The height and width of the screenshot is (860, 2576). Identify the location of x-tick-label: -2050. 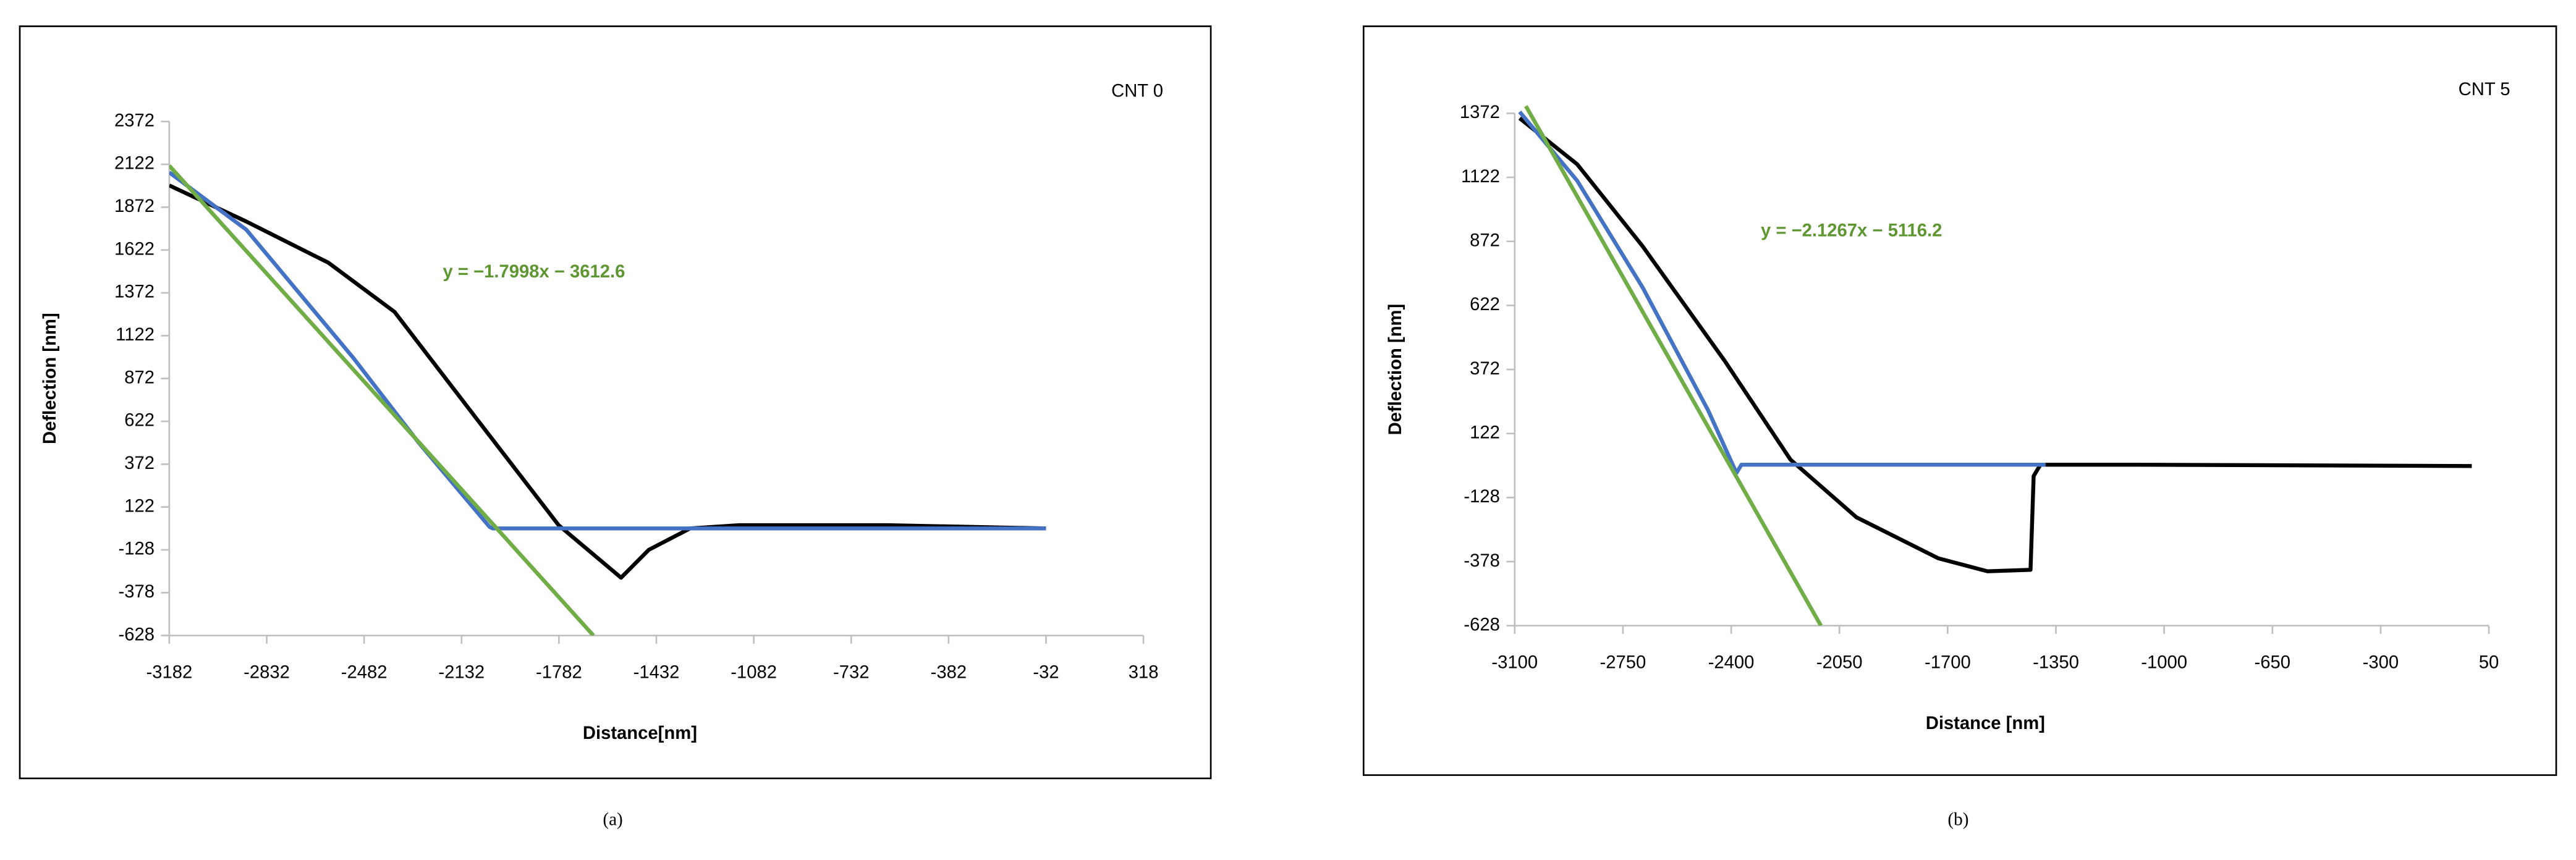
(1839, 663).